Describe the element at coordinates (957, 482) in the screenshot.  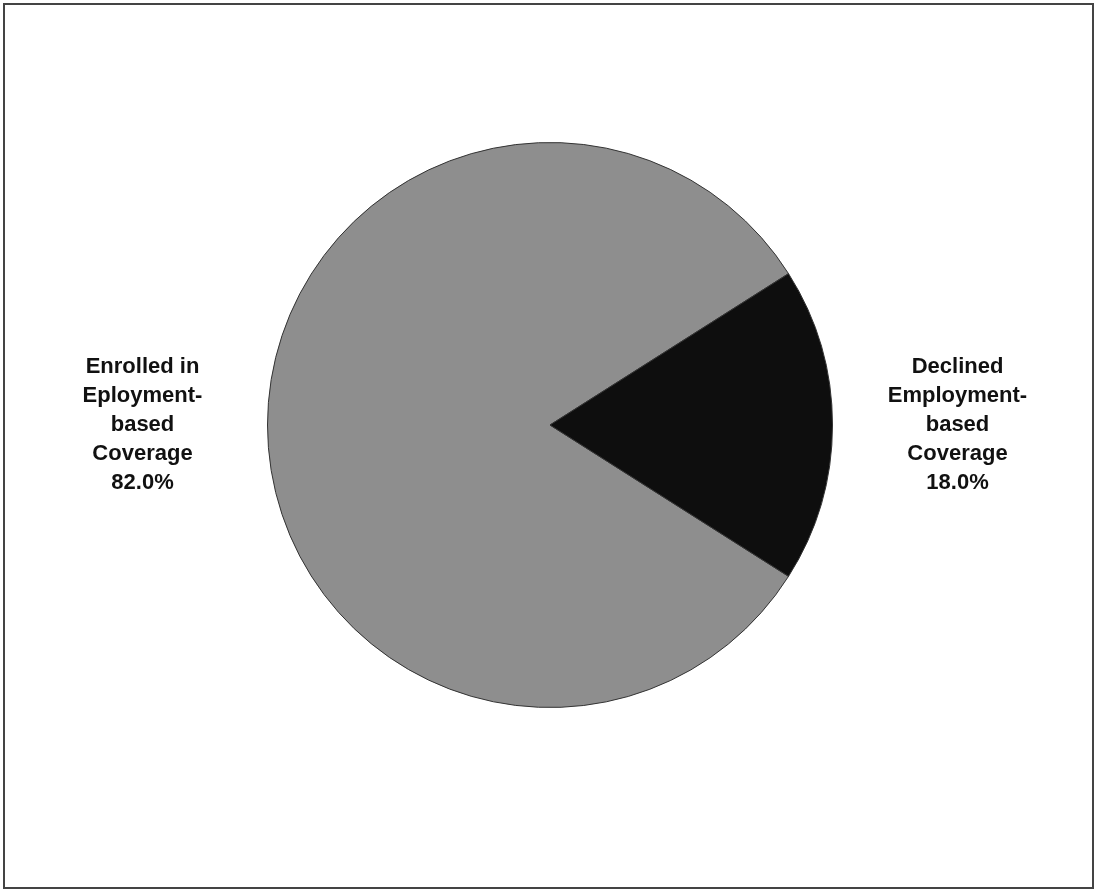
I see `data-label: 18.0%` at that location.